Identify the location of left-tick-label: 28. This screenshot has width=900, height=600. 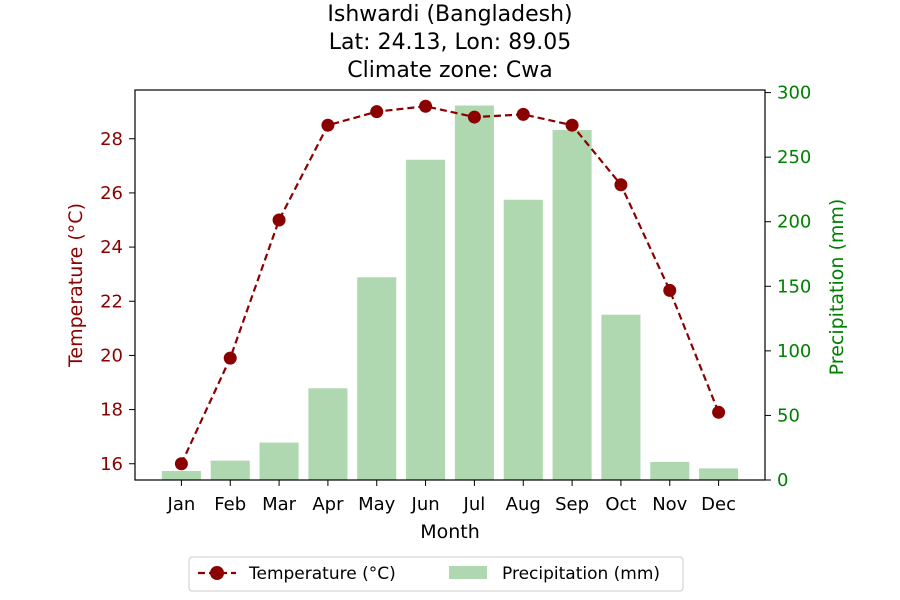
(111, 139).